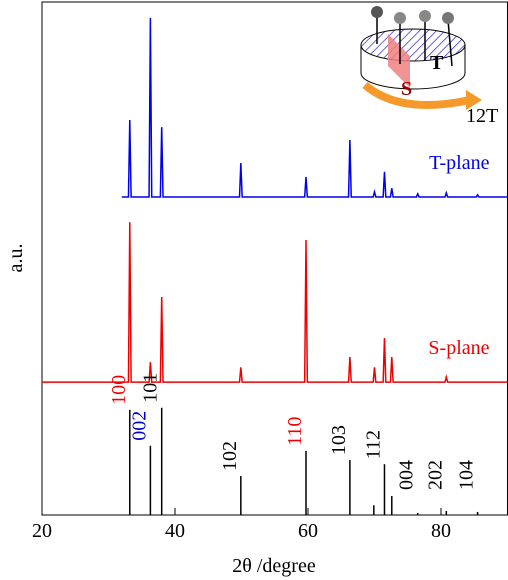  What do you see at coordinates (274, 566) in the screenshot?
I see `x-axis-label: 2θ /degree` at bounding box center [274, 566].